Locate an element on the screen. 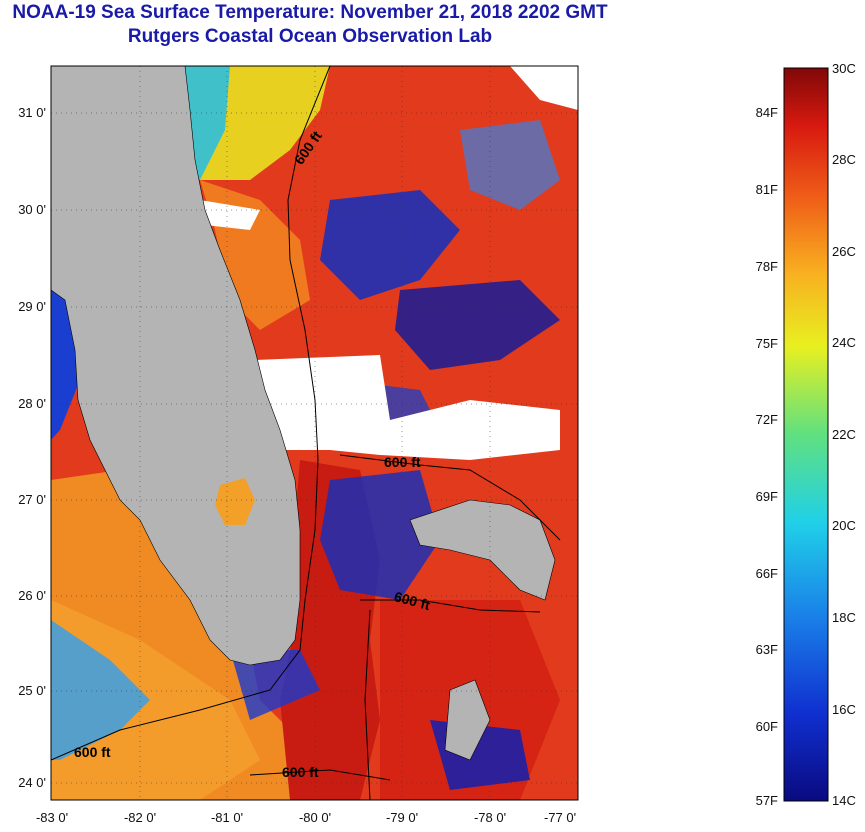 This screenshot has width=865, height=832. contour-label-gulf: 600 ft is located at coordinates (92, 752).